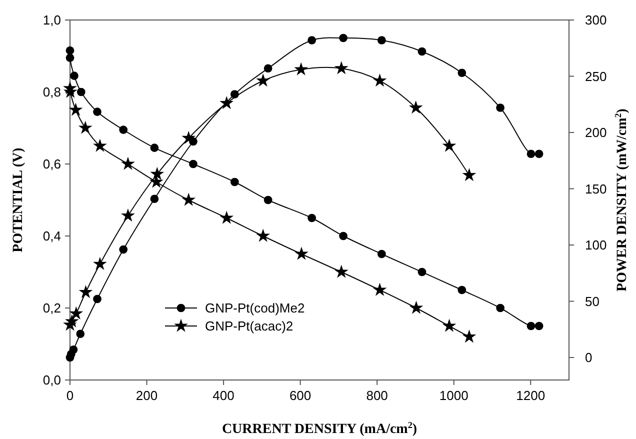 The image size is (636, 439). I want to click on x-tick-label: 800, so click(377, 395).